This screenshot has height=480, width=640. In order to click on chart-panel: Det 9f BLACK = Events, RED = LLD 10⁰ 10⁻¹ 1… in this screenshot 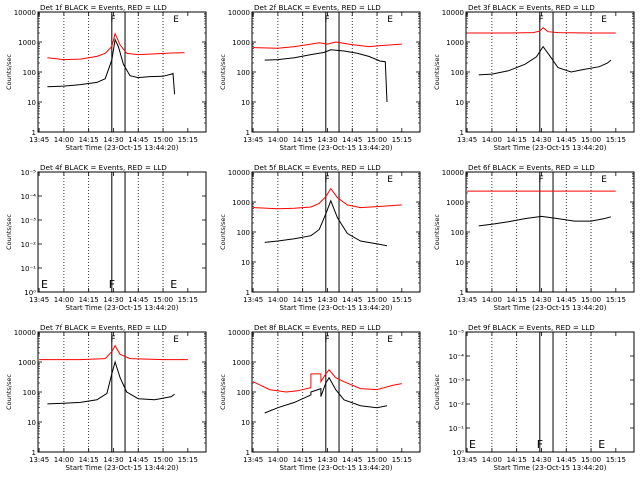, I will do `click(534, 397)`.